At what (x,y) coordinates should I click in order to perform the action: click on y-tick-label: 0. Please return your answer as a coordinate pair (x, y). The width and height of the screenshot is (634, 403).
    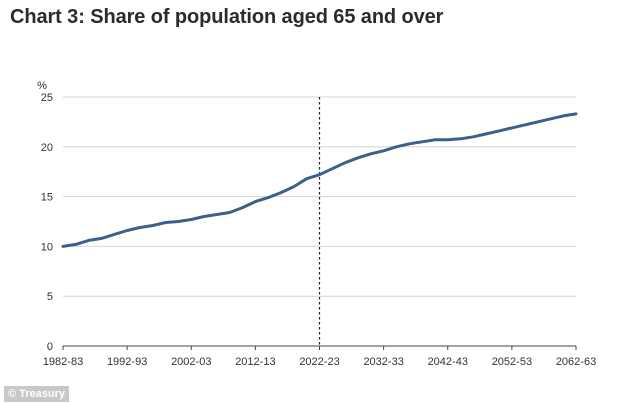
    Looking at the image, I should click on (50, 347).